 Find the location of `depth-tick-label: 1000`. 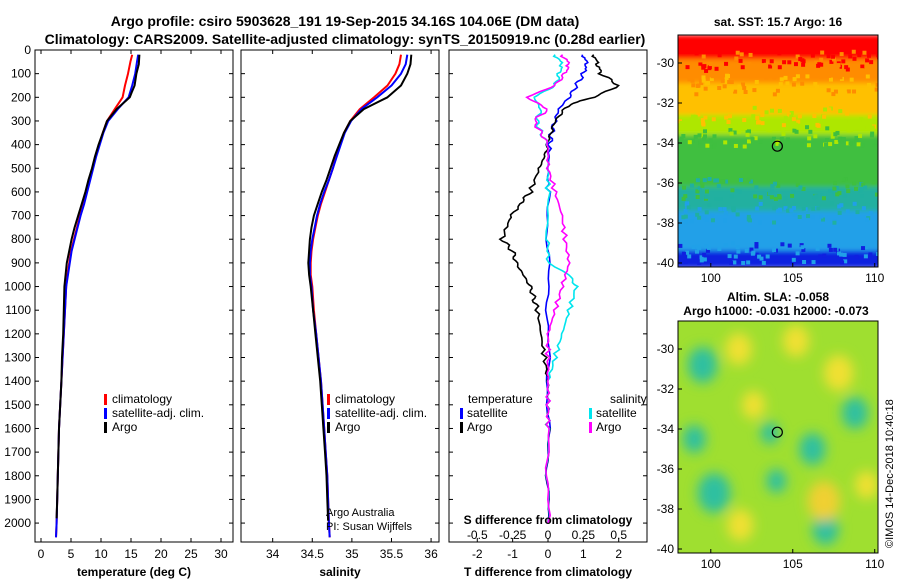

depth-tick-label: 1000 is located at coordinates (17, 287).